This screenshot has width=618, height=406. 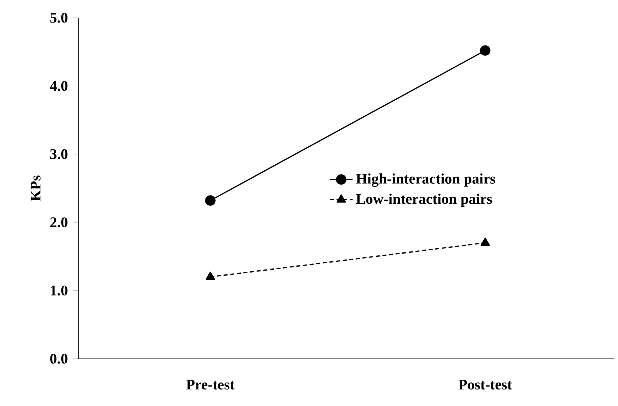 What do you see at coordinates (426, 181) in the screenshot?
I see `legend-label: High-interaction pairs` at bounding box center [426, 181].